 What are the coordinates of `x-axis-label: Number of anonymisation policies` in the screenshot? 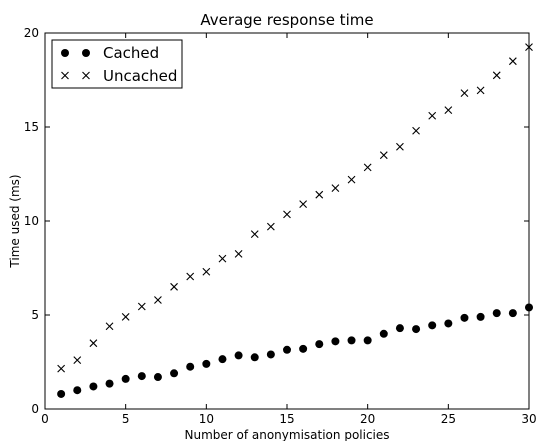 It's located at (286, 434).